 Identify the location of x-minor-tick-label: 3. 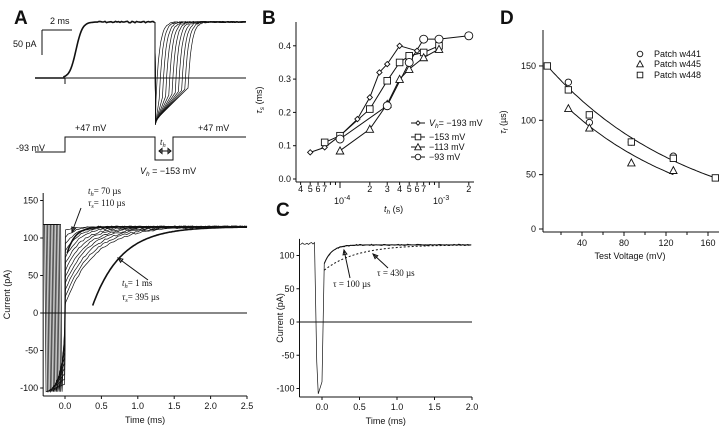
(387, 189).